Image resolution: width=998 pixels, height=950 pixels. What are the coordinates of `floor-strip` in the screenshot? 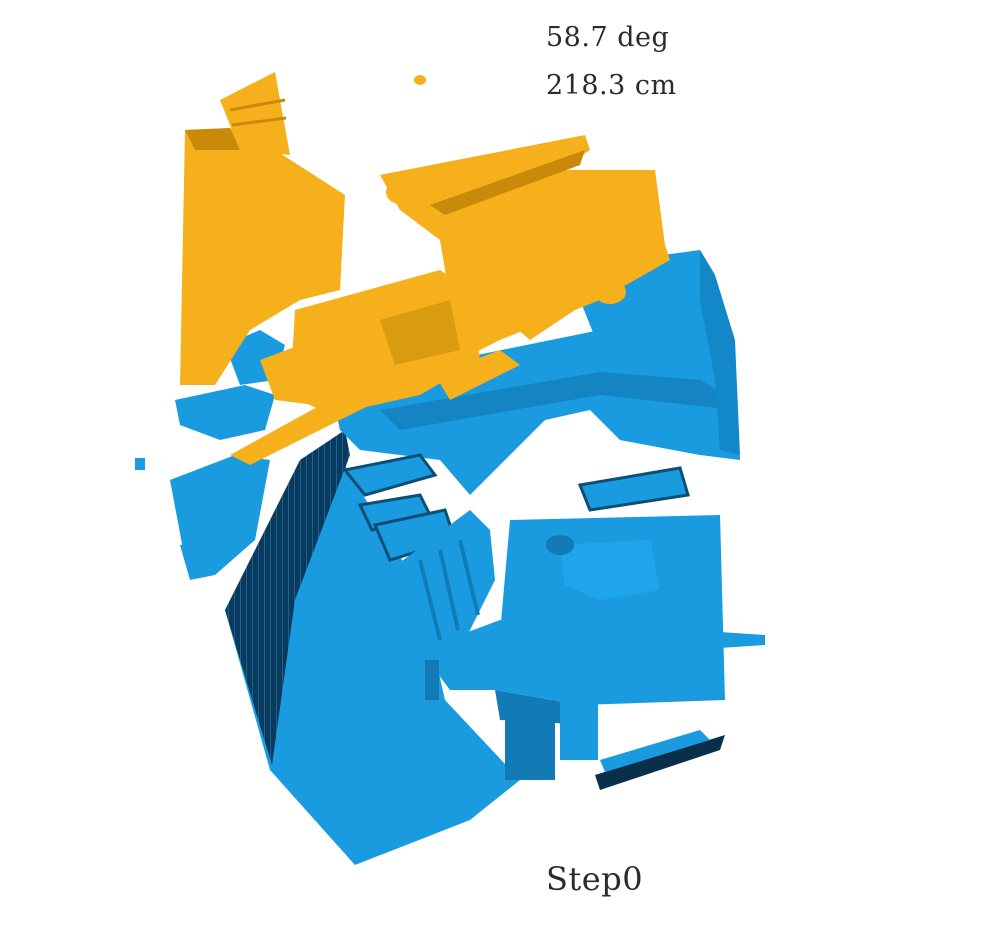 It's located at (660, 762).